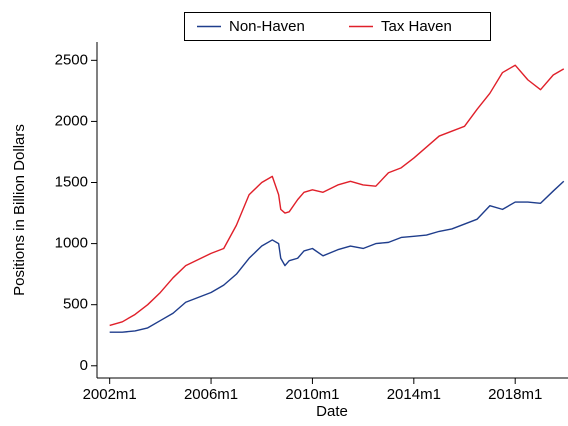 This screenshot has height=426, width=568. What do you see at coordinates (71, 181) in the screenshot?
I see `y-tick-label: 1500` at bounding box center [71, 181].